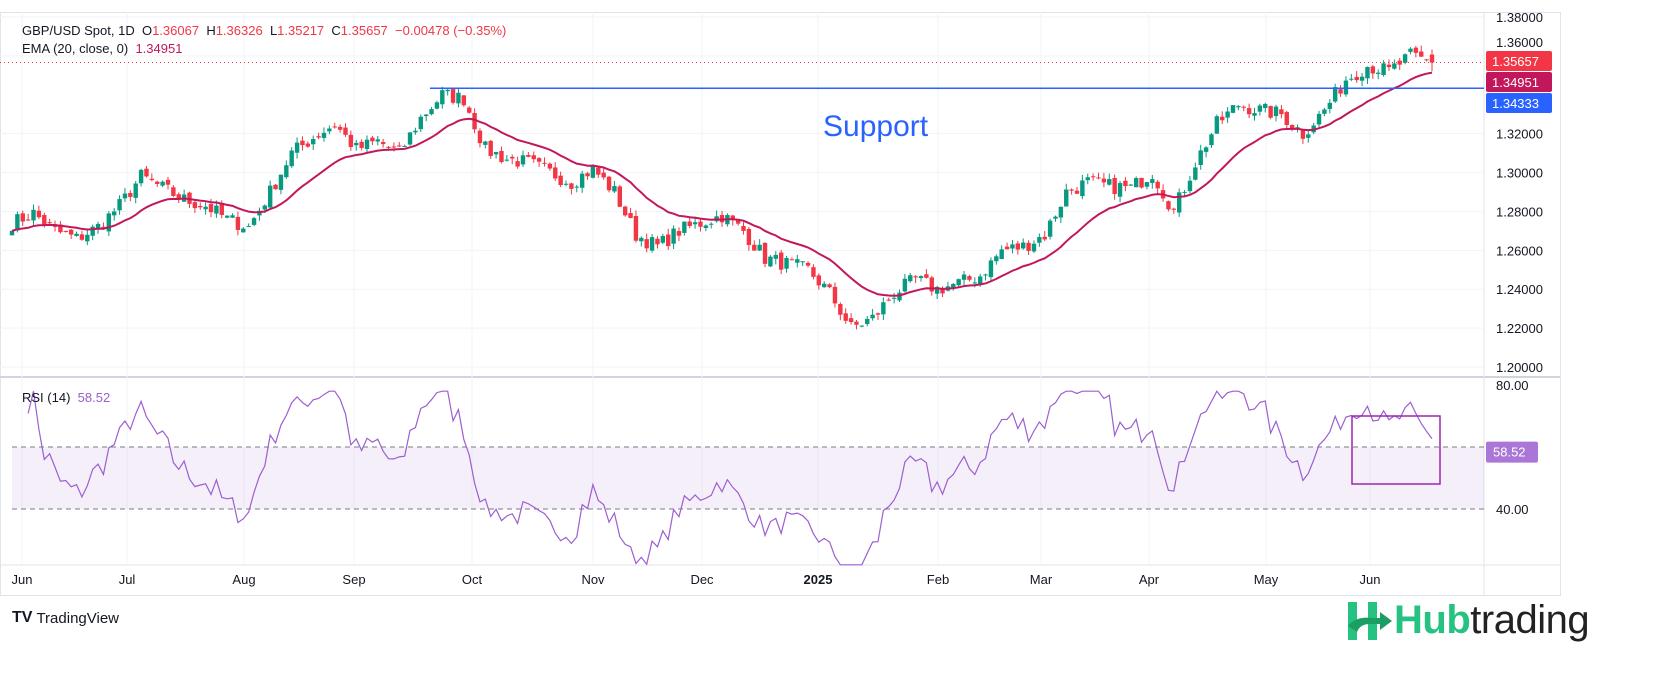 This screenshot has width=1661, height=676. What do you see at coordinates (702, 579) in the screenshot?
I see `time-tick-label: Dec` at bounding box center [702, 579].